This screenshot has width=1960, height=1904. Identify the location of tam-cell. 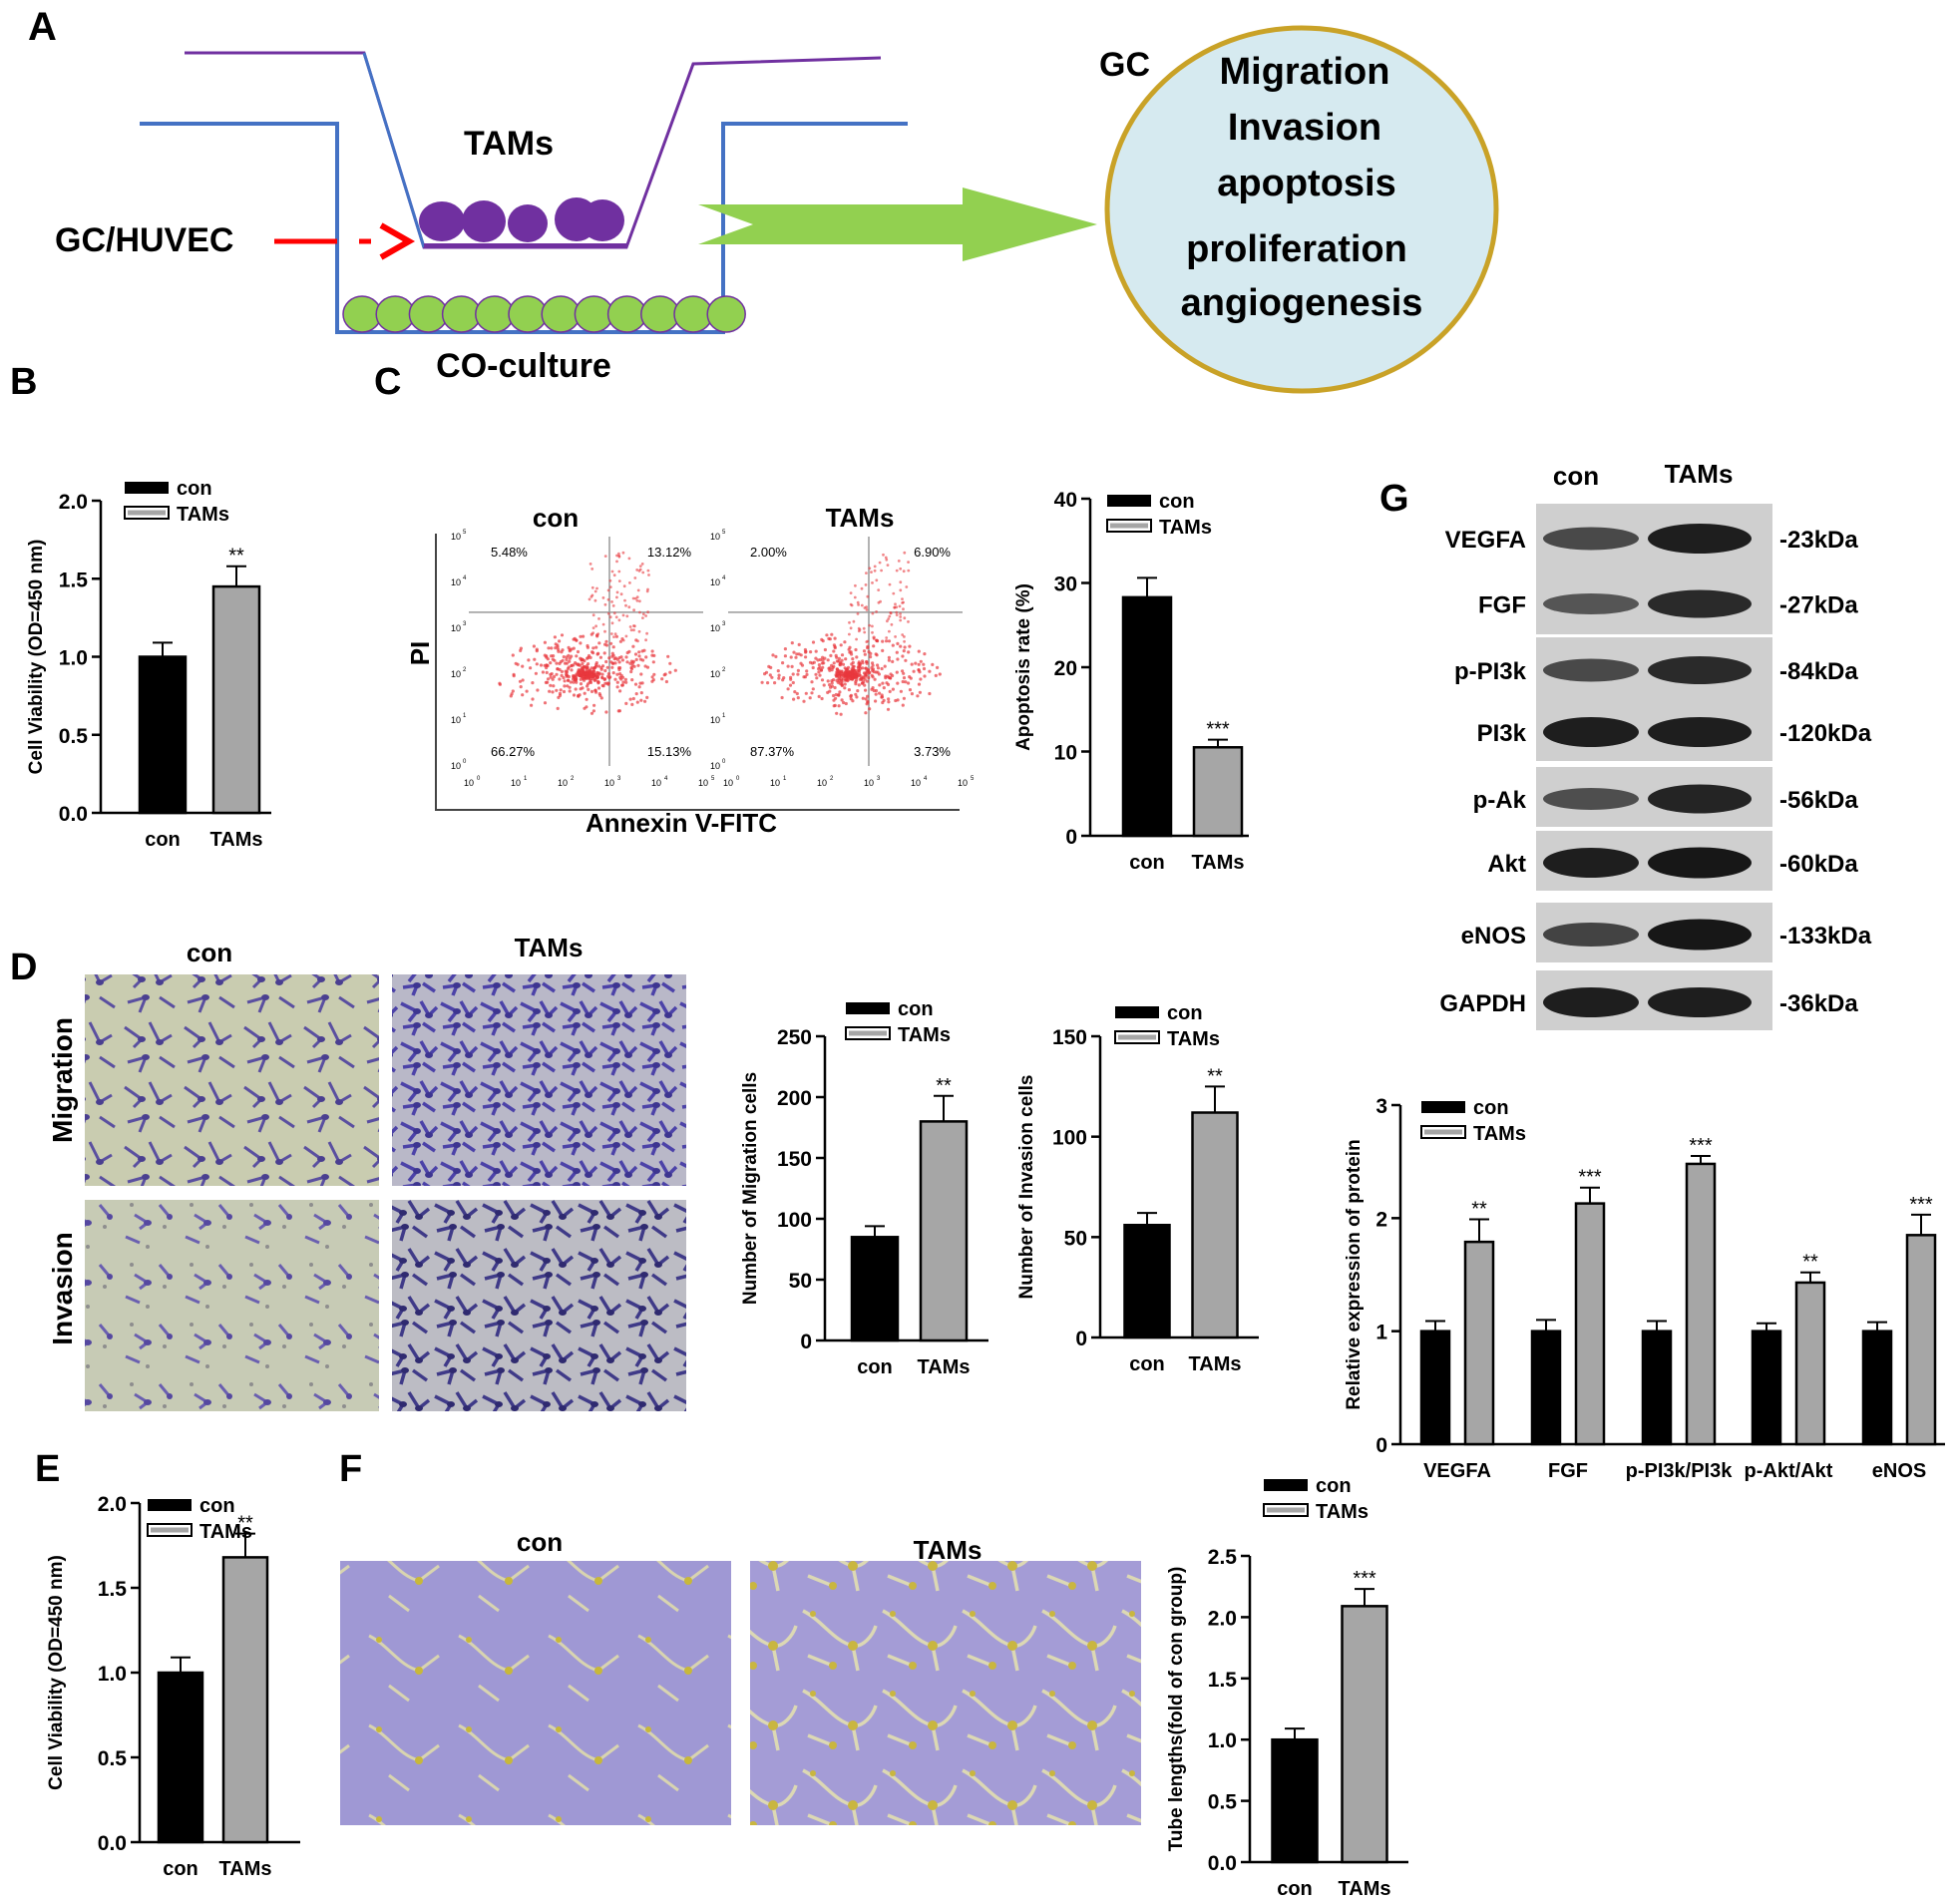
(442, 221).